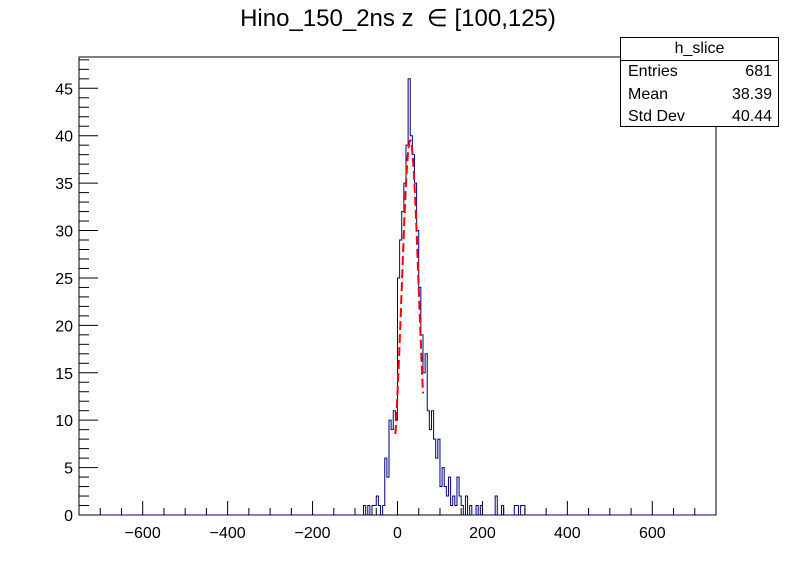  Describe the element at coordinates (64, 421) in the screenshot. I see `y-tick-label: 10` at that location.